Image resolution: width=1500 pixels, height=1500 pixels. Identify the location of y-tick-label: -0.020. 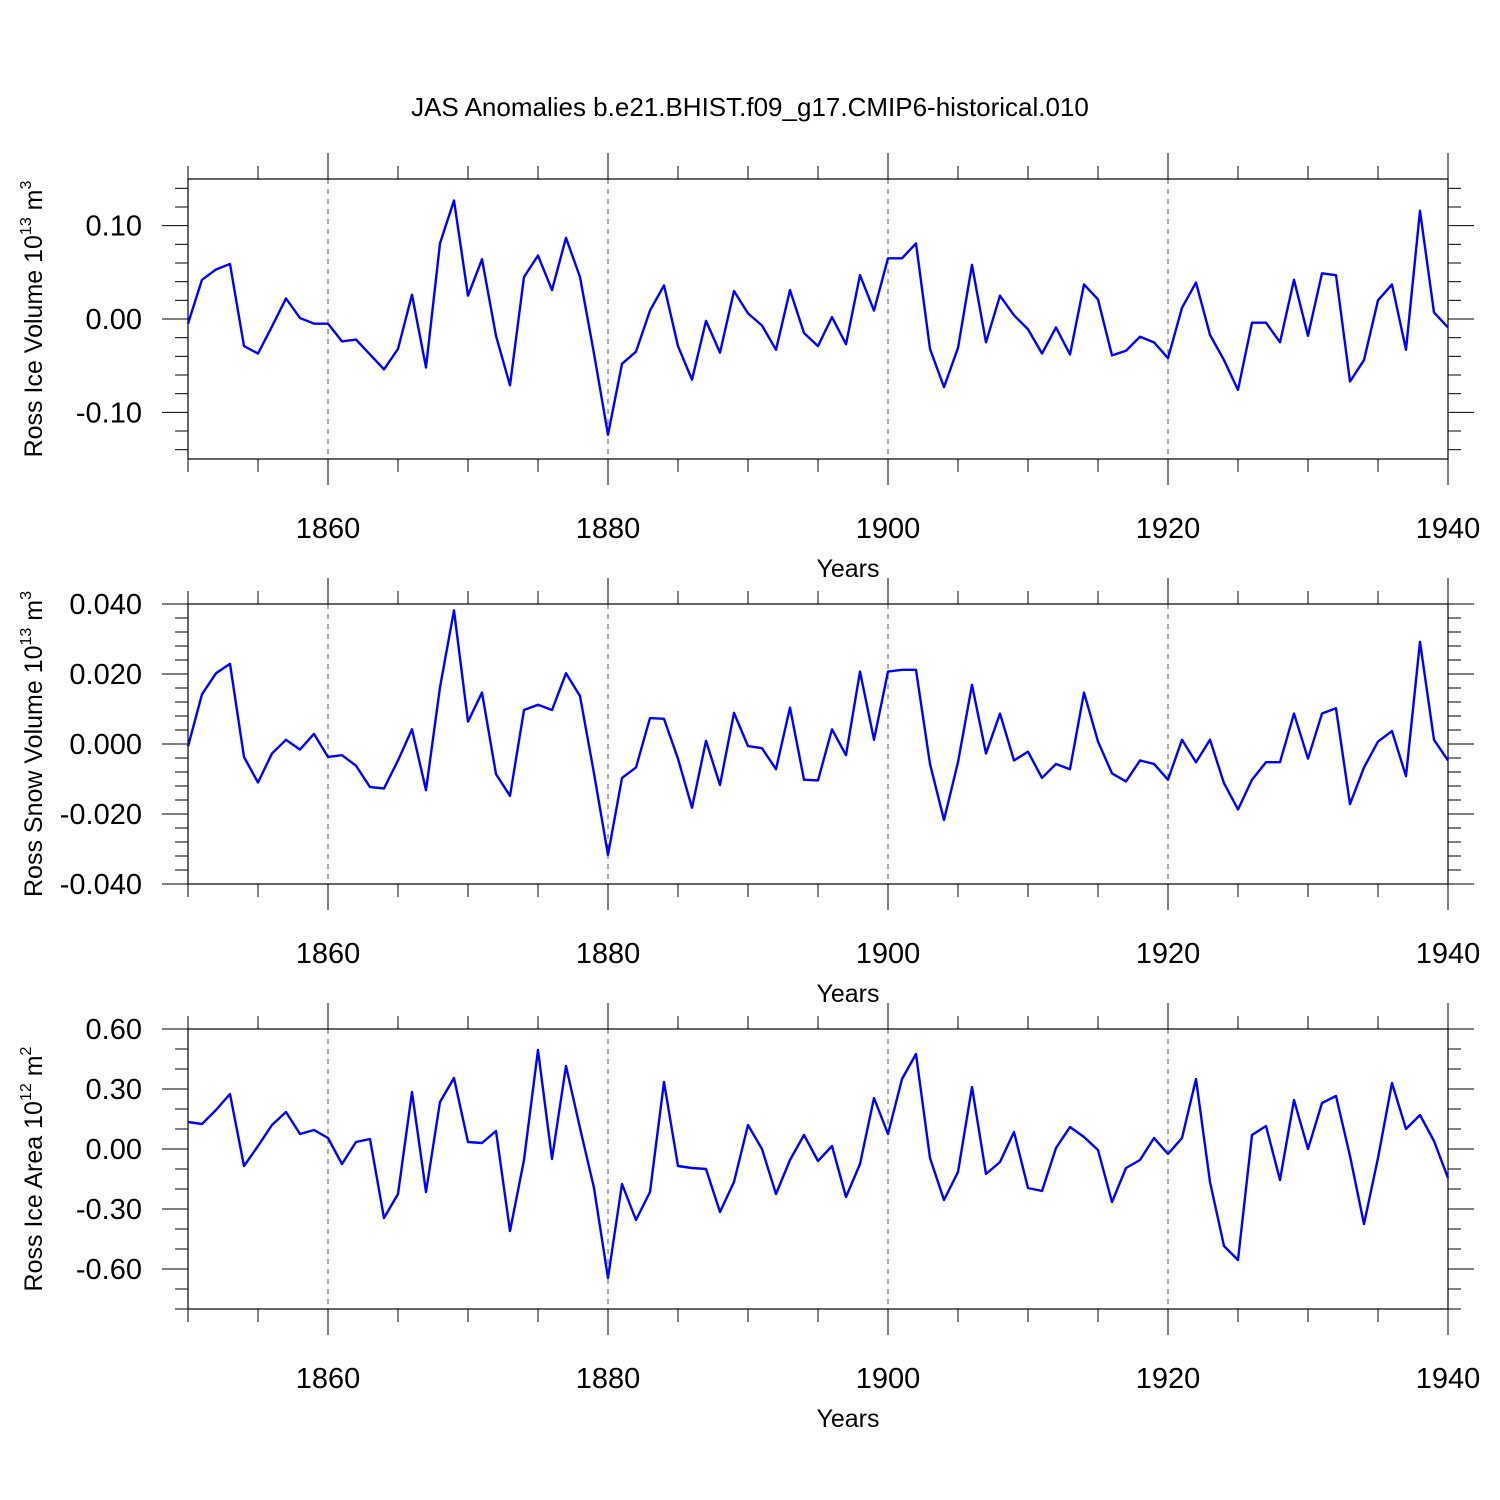
(101, 815).